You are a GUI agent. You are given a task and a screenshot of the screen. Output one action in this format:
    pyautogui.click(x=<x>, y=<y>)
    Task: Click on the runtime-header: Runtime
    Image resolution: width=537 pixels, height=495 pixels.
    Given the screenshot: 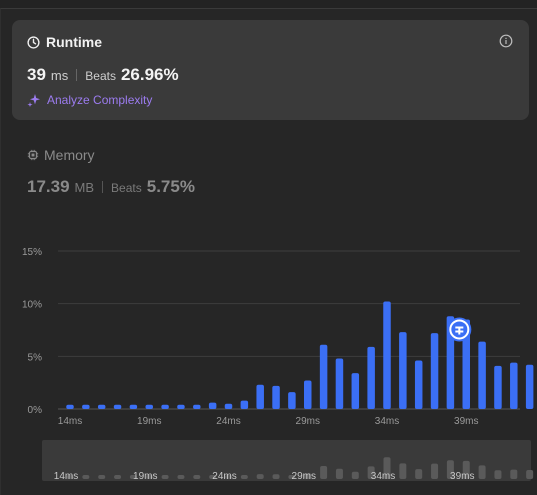 What is the action you would take?
    pyautogui.click(x=64, y=42)
    